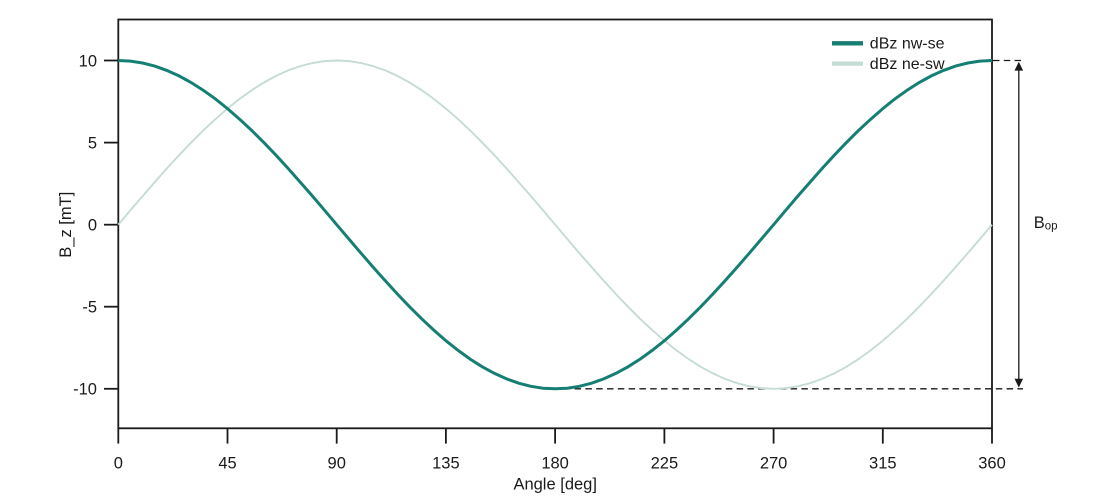  I want to click on svg-text: 135, so click(446, 464).